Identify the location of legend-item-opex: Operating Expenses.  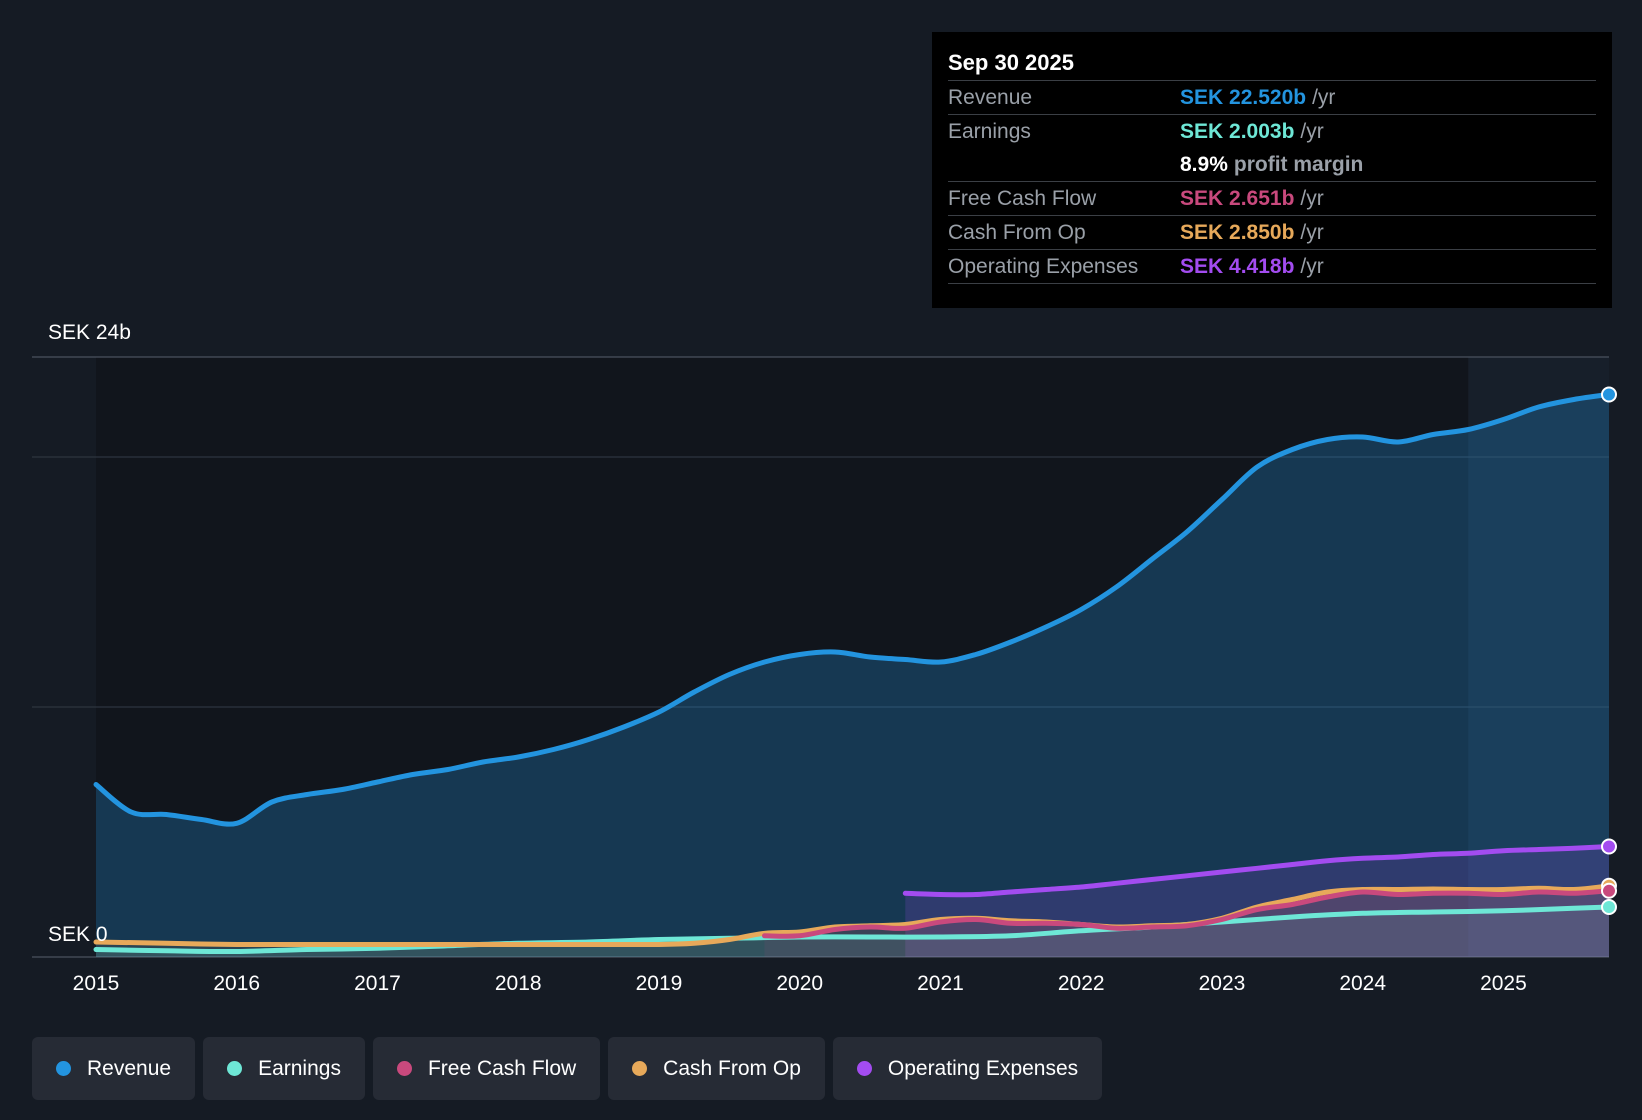
(967, 1068).